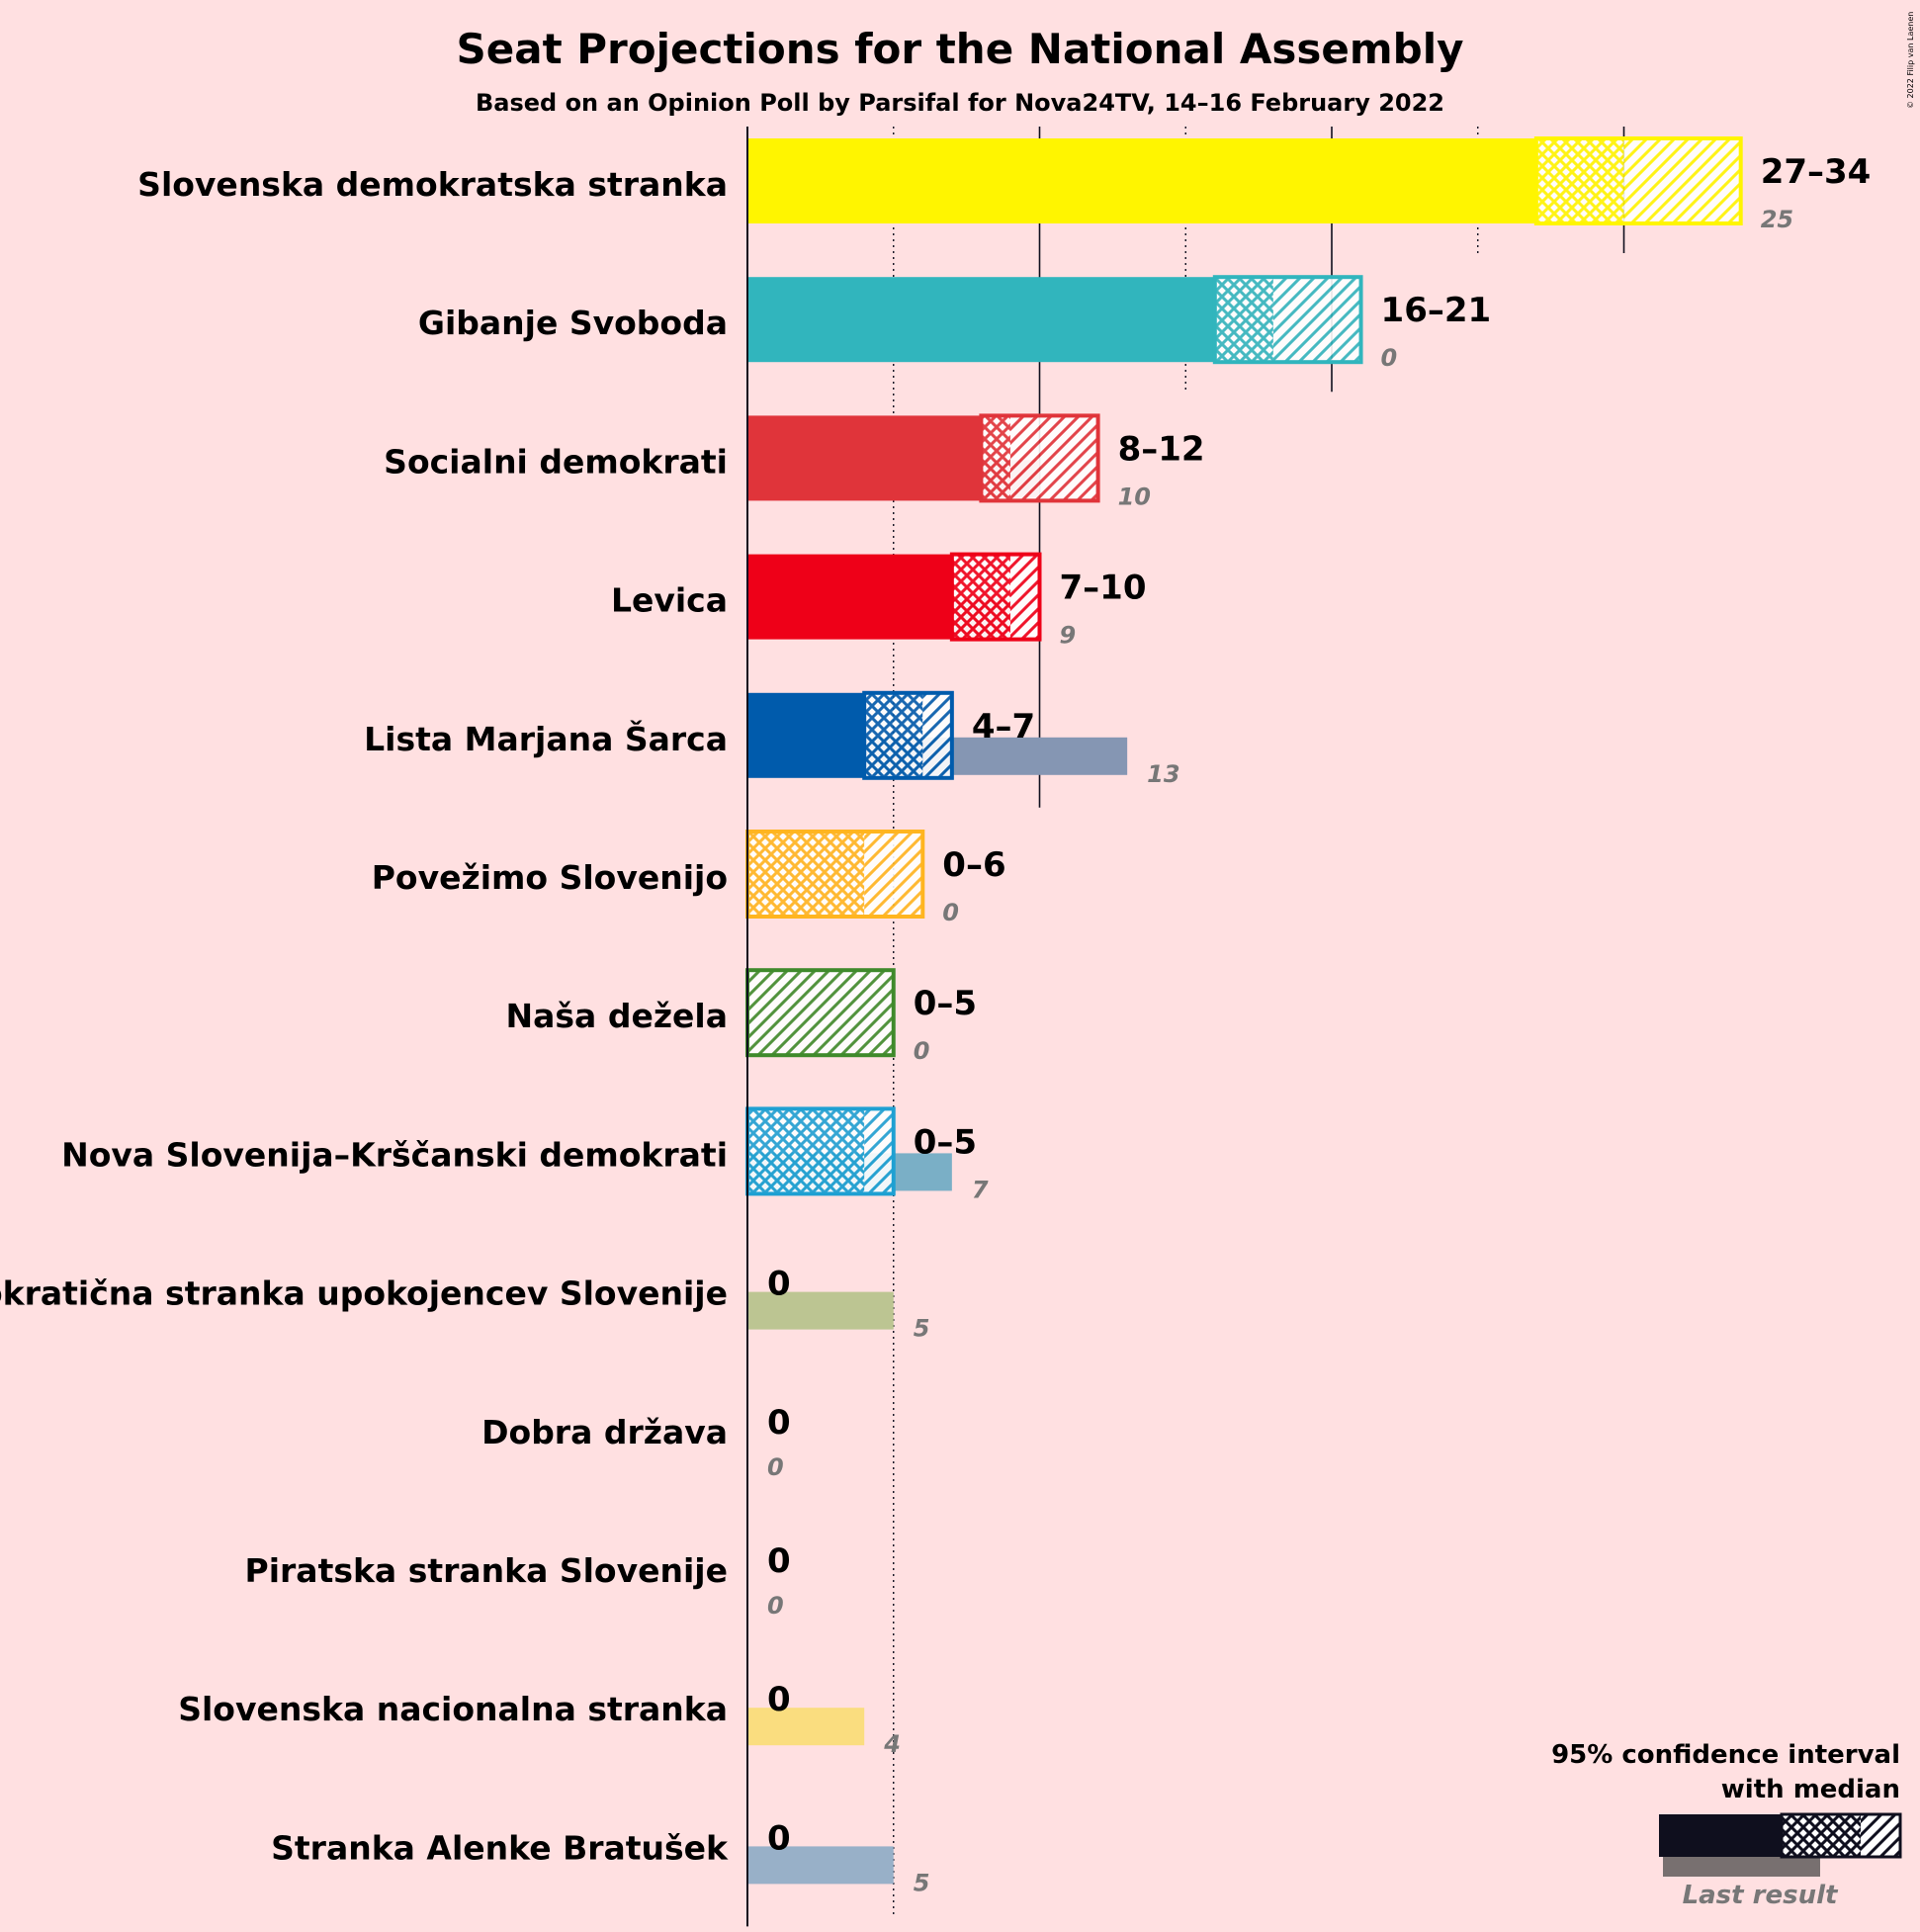 The image size is (1920, 1932). I want to click on party-row: Levica 7–10 9, so click(879, 601).